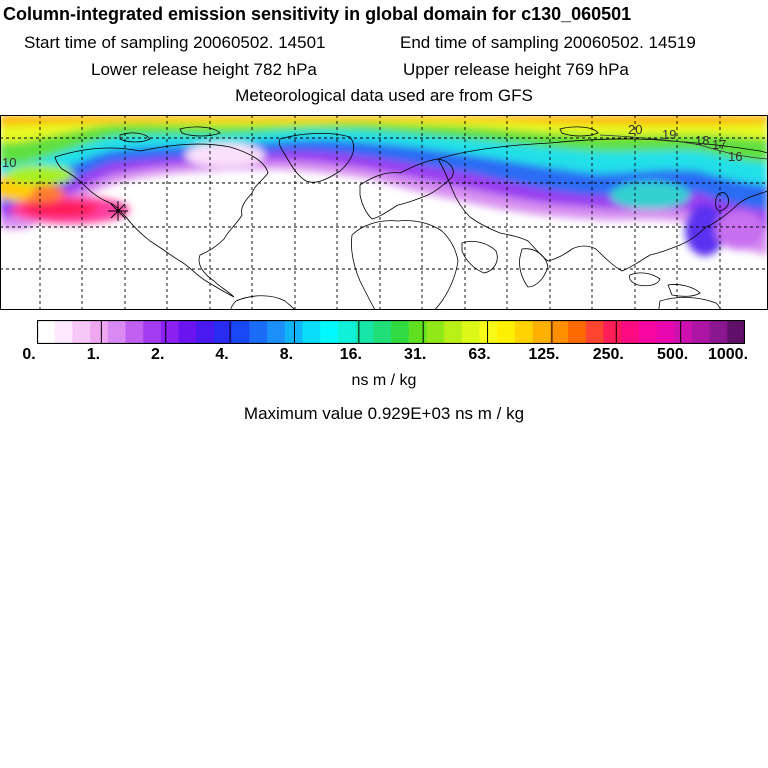 The height and width of the screenshot is (768, 768). What do you see at coordinates (683, 147) in the screenshot?
I see `flight-track` at bounding box center [683, 147].